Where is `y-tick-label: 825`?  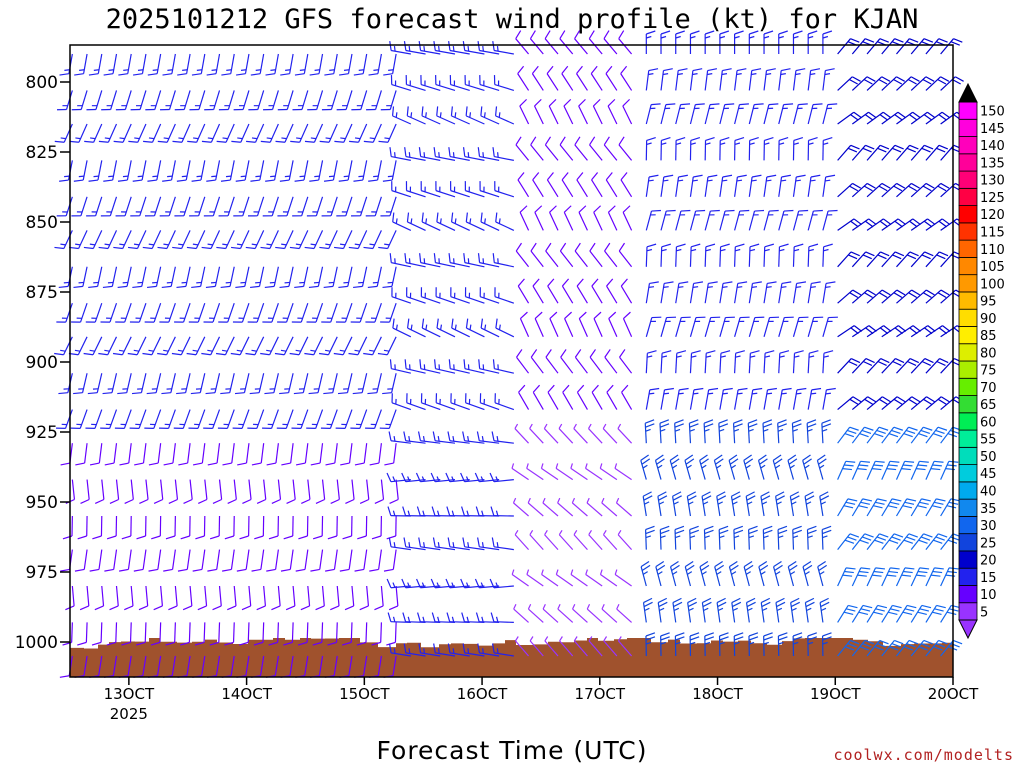
y-tick-label: 825 is located at coordinates (42, 153).